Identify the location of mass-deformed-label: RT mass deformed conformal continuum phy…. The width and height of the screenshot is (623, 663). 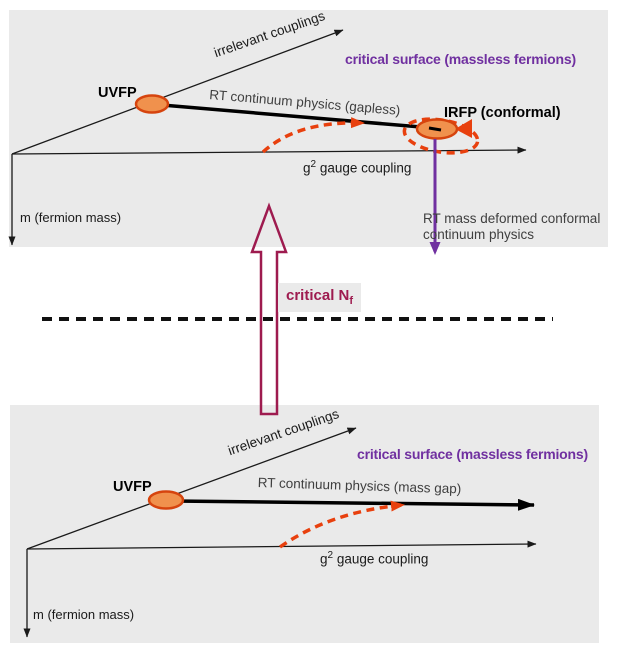
(511, 226).